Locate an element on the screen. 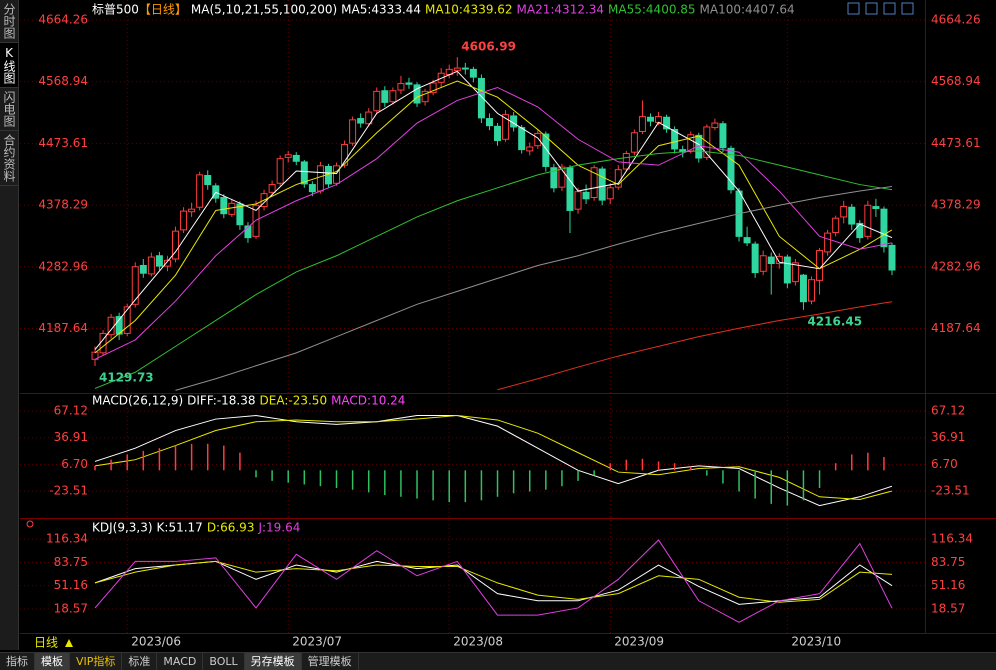 Image resolution: width=996 pixels, height=670 pixels. side-tab: 合约资料 is located at coordinates (9, 158).